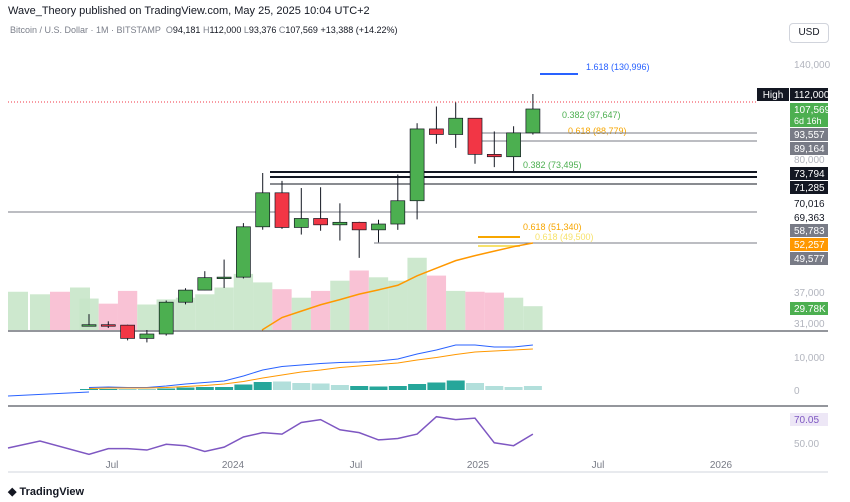  What do you see at coordinates (809, 358) in the screenshot?
I see `macd-axis-label: 10,000` at bounding box center [809, 358].